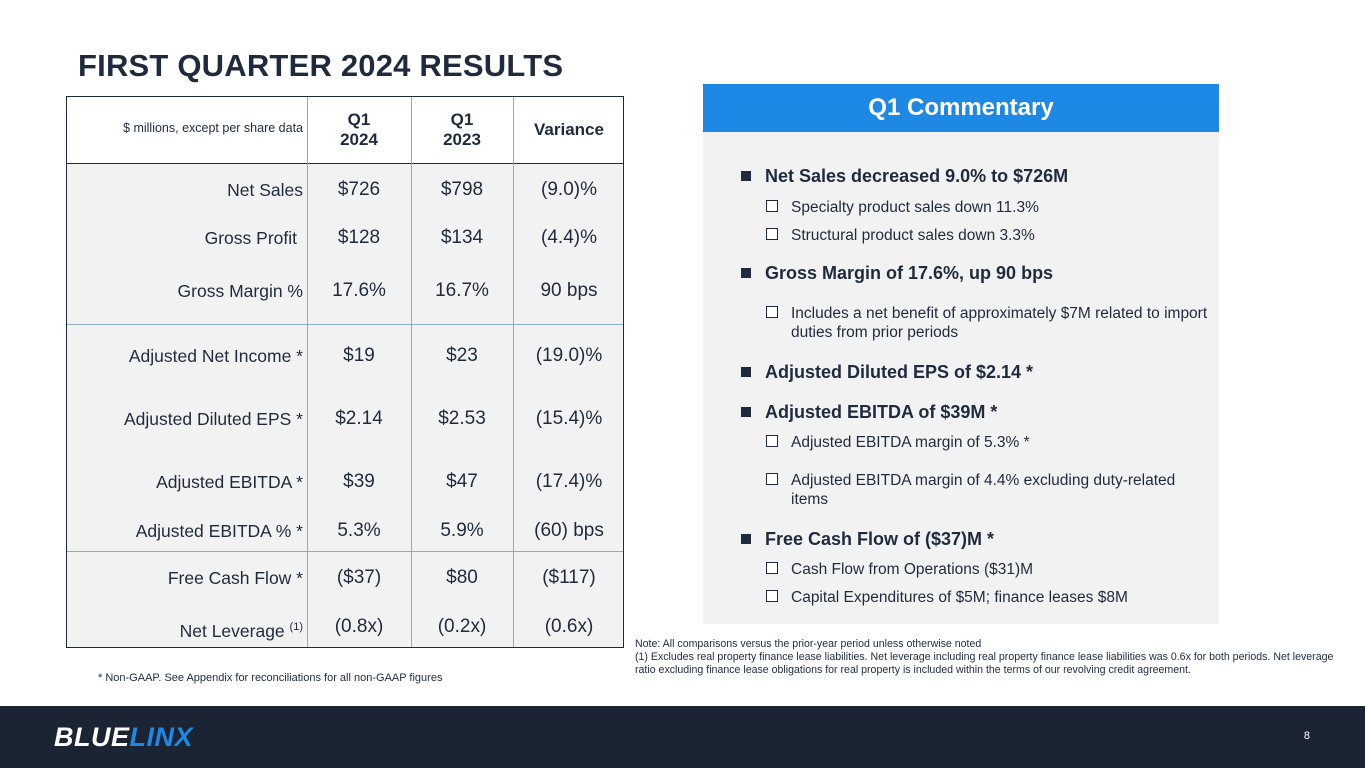  Describe the element at coordinates (359, 626) in the screenshot. I see `q1-2024-value: (0.8x)` at that location.